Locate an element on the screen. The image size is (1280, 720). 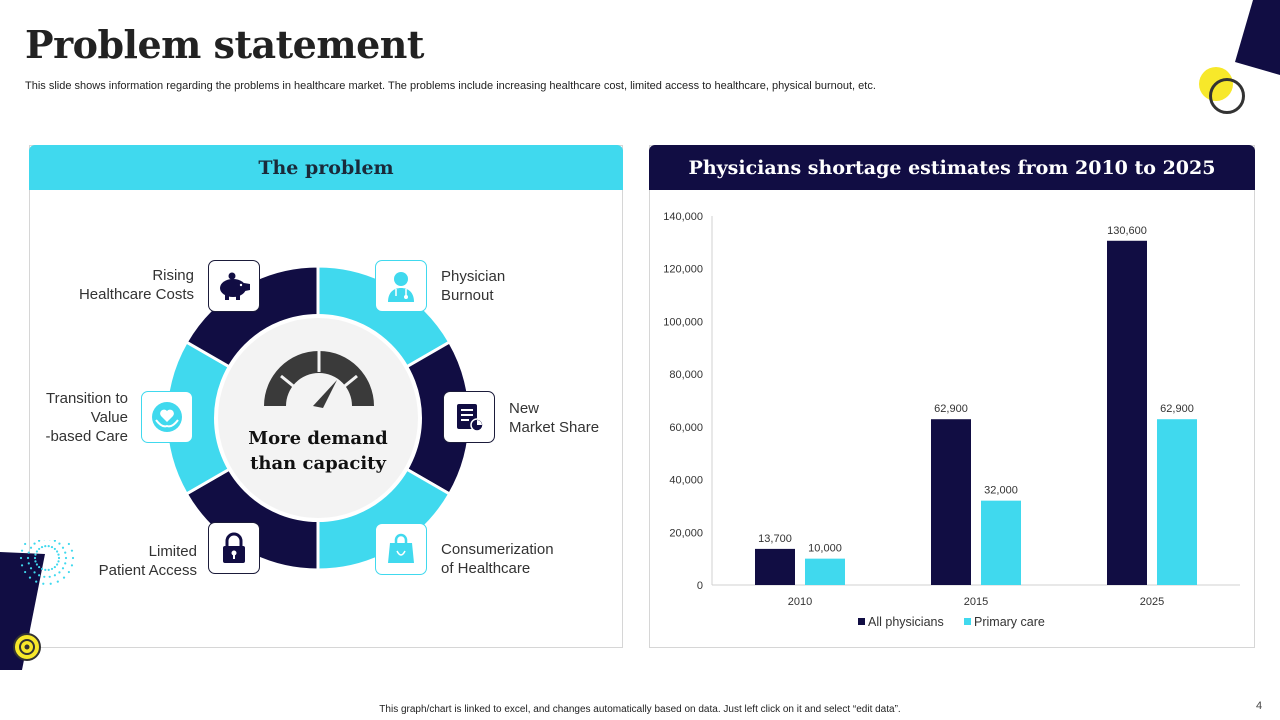
doctor-icon is located at coordinates (401, 287).